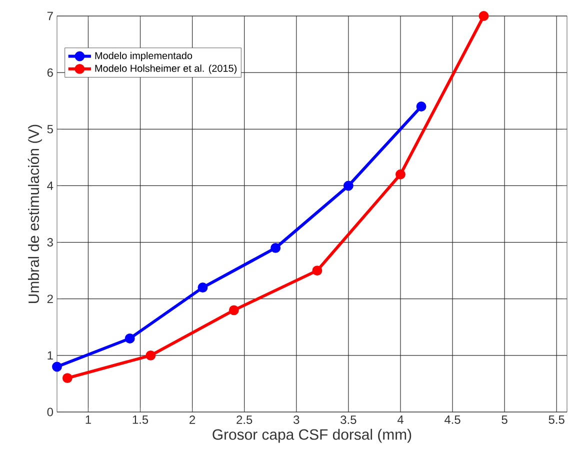 The image size is (570, 474). What do you see at coordinates (50, 186) in the screenshot?
I see `y-tick-label: 4` at bounding box center [50, 186].